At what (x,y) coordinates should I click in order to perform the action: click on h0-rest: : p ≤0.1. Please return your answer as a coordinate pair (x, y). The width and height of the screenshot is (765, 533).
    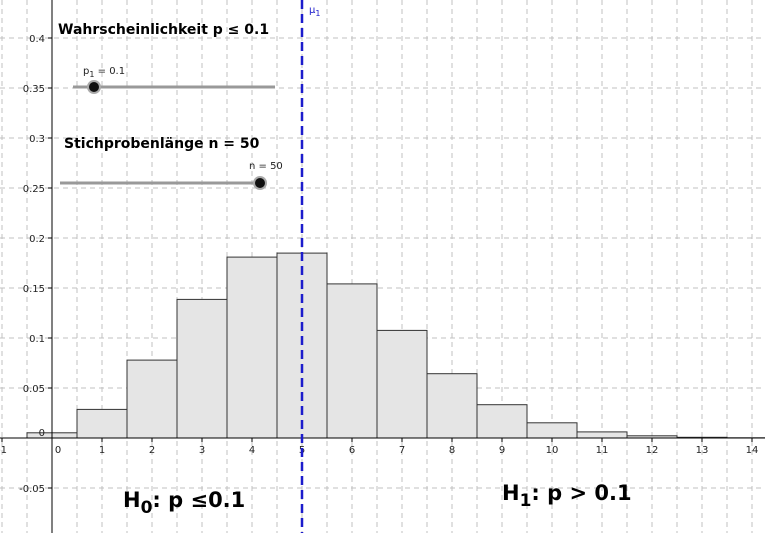
    Looking at the image, I should click on (198, 500).